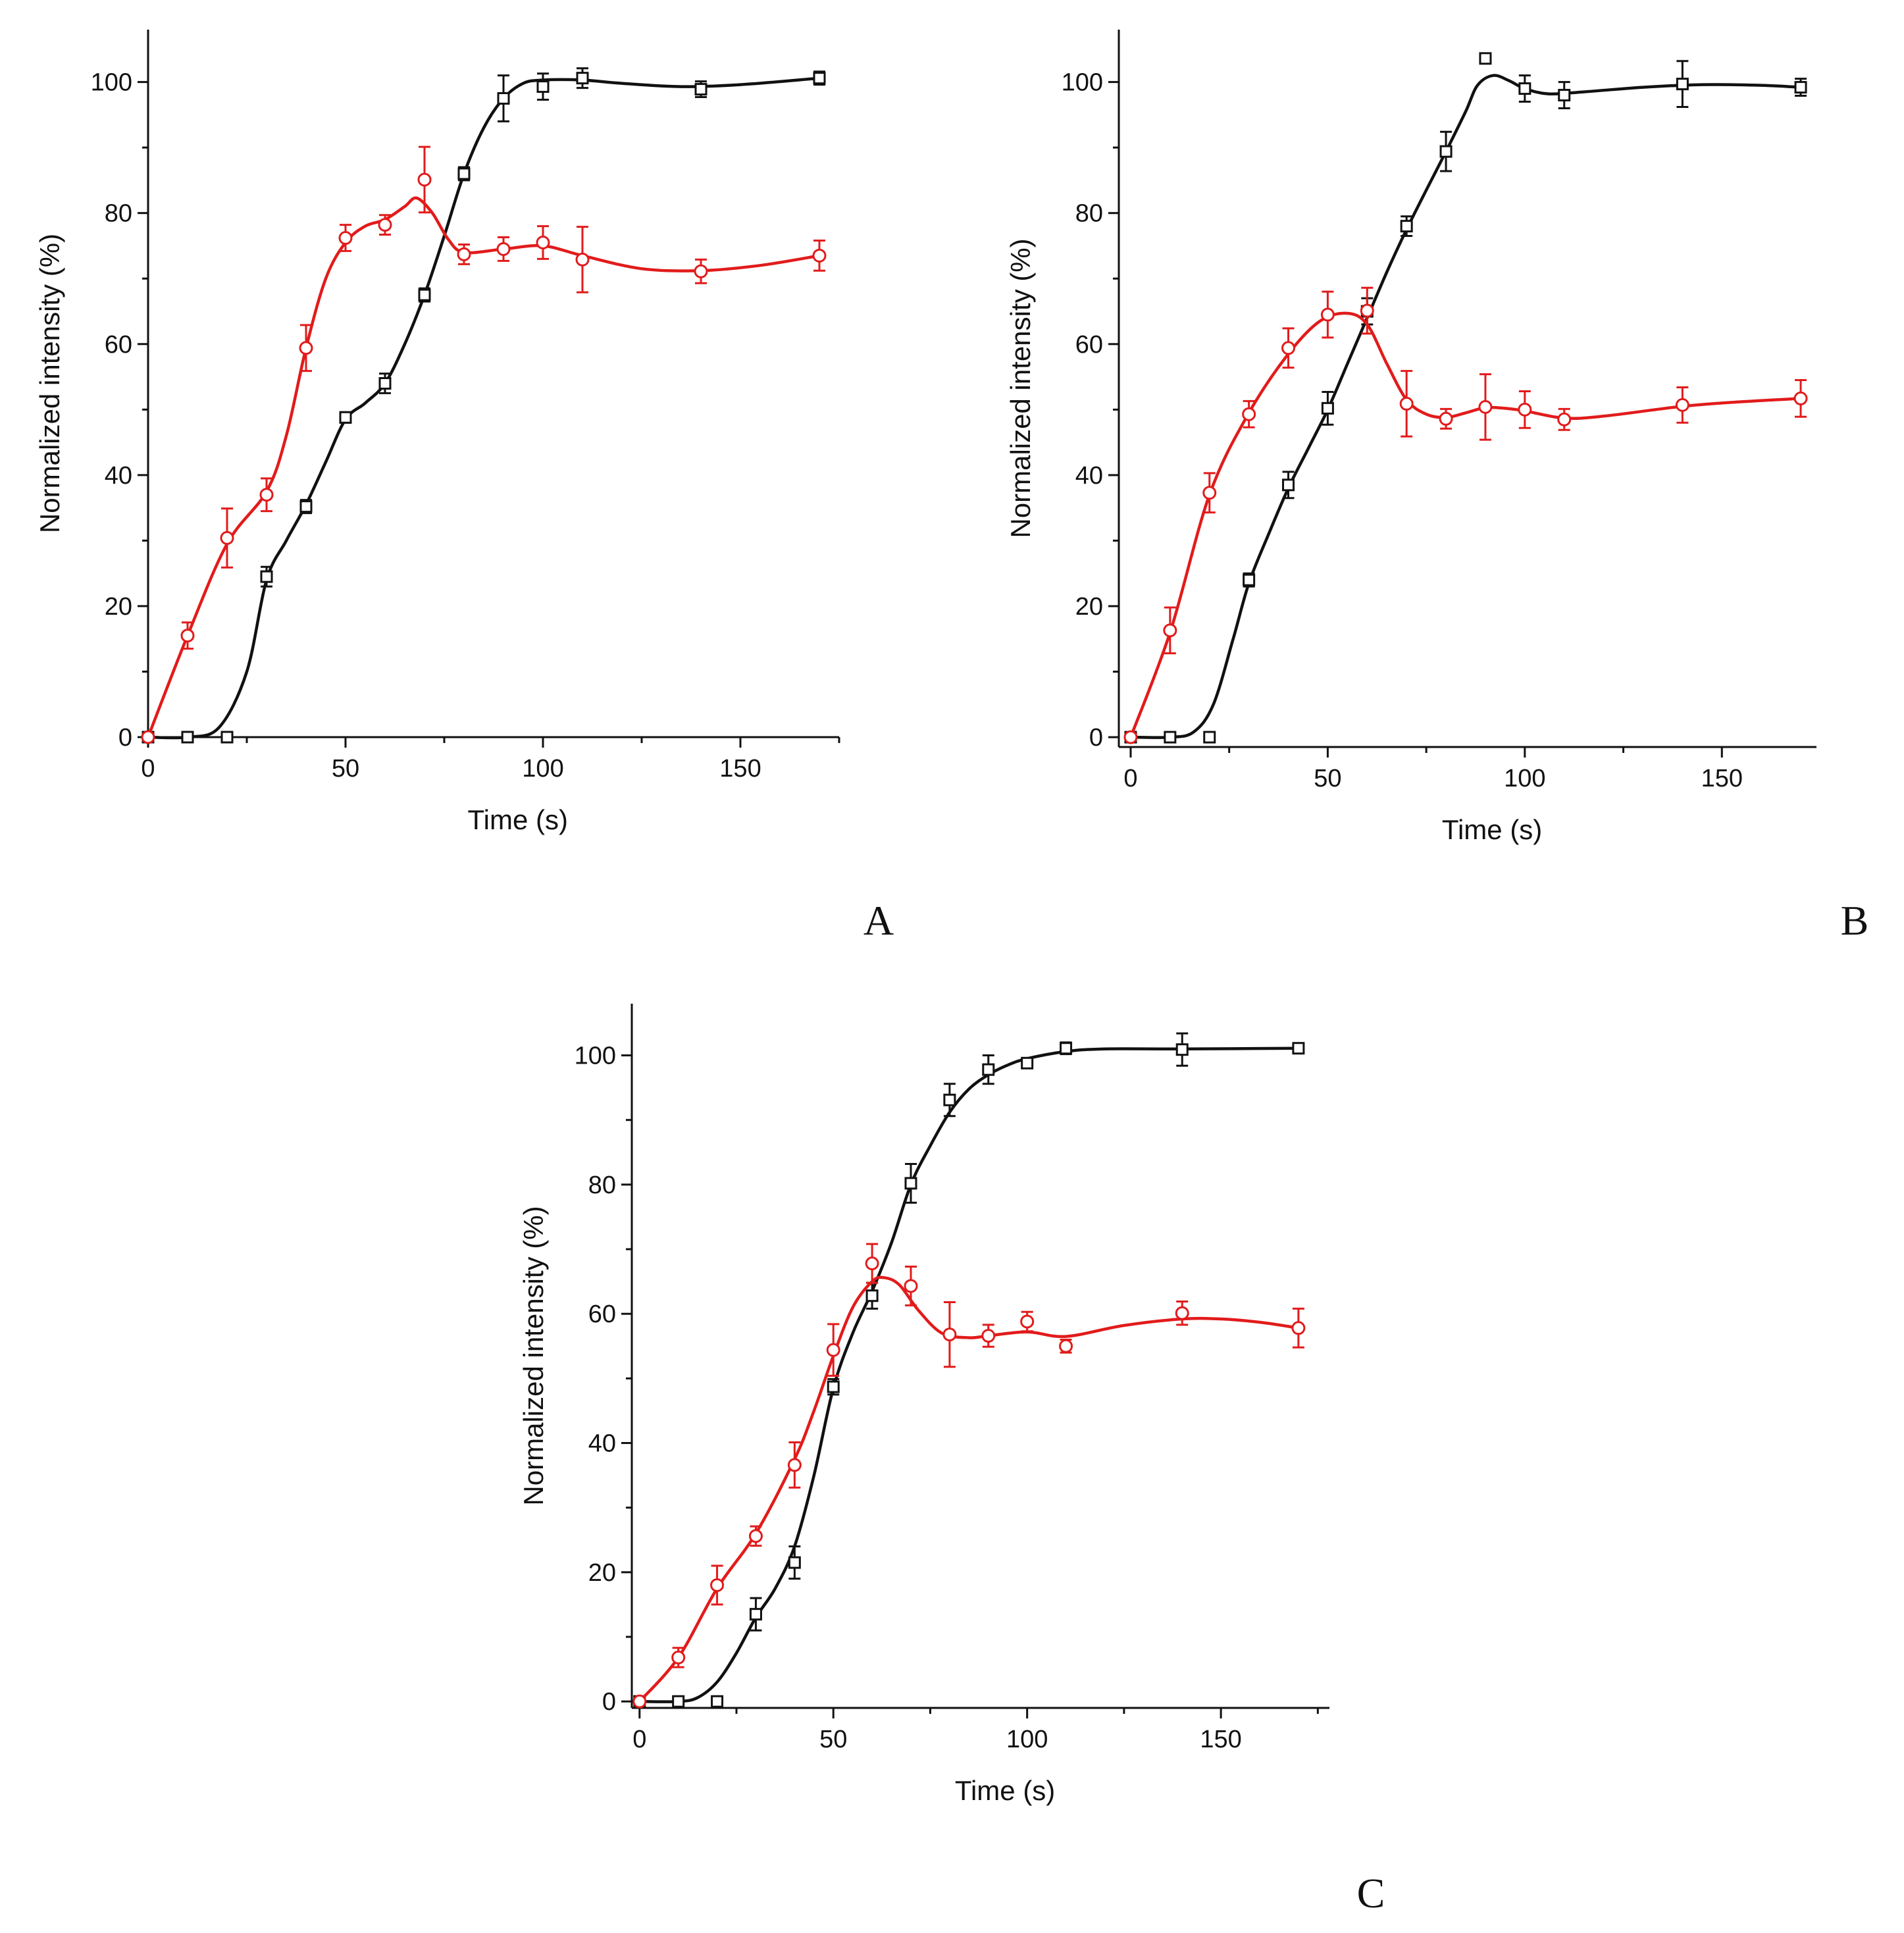 This screenshot has width=1904, height=1933. What do you see at coordinates (969, 1489) in the screenshot?
I see `panel-c-red-series-fit-line` at bounding box center [969, 1489].